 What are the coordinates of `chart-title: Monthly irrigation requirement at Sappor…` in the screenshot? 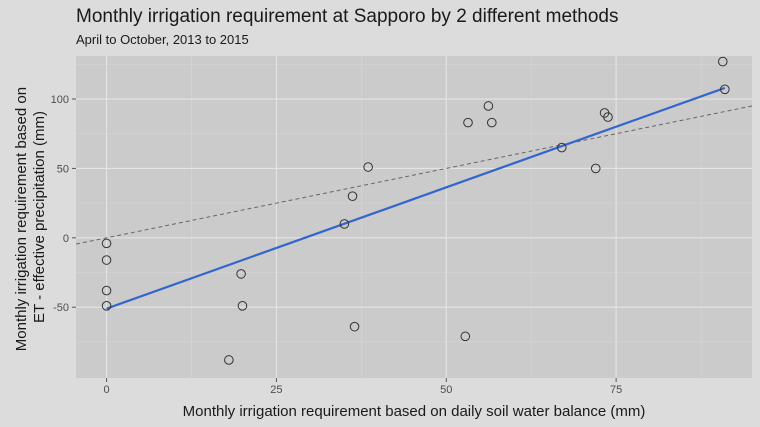 It's located at (347, 16).